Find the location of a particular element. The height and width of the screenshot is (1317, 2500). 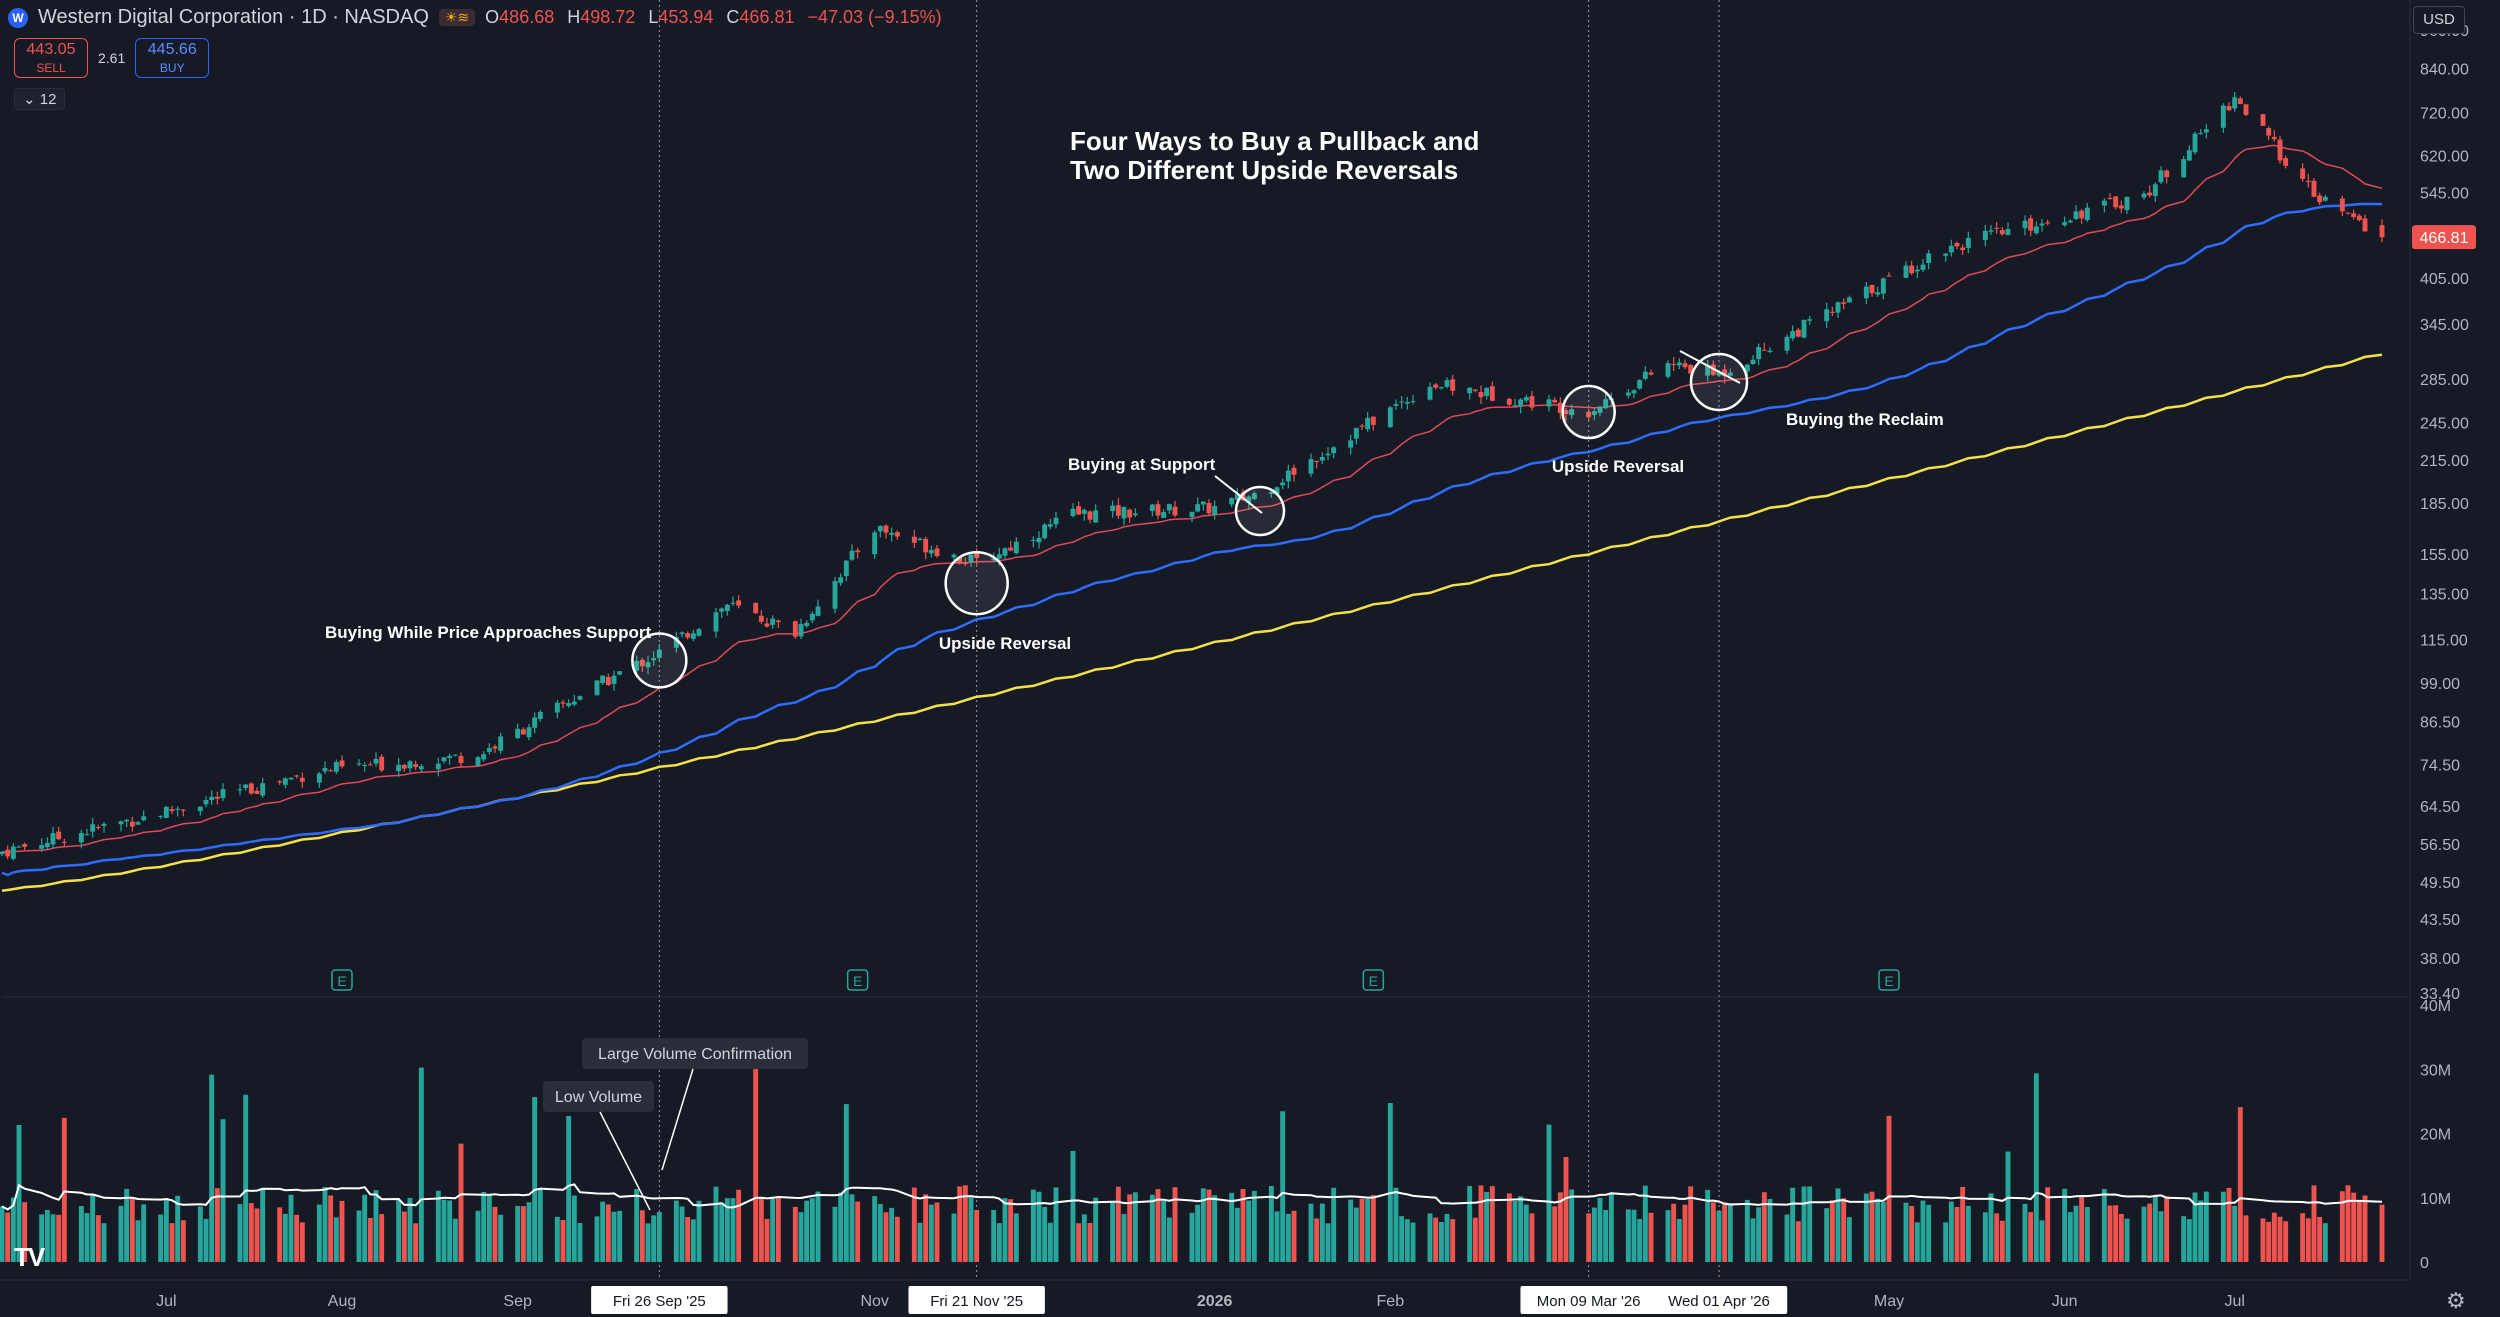

buy-button: 445.66 BUY is located at coordinates (172, 58).